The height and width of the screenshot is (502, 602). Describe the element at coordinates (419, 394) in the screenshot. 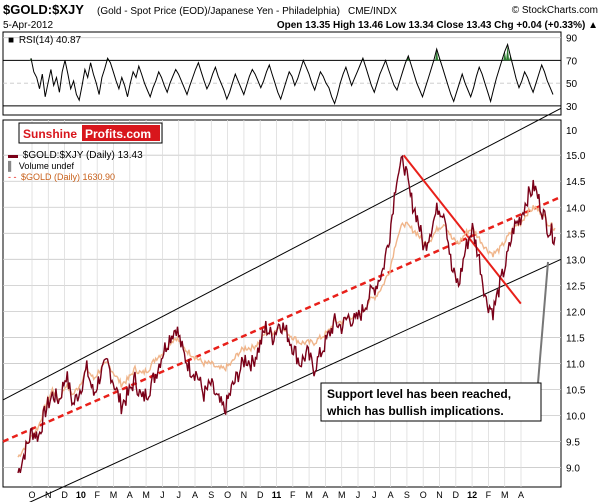

I see `annotation-line-1: Support level has been reached,` at that location.